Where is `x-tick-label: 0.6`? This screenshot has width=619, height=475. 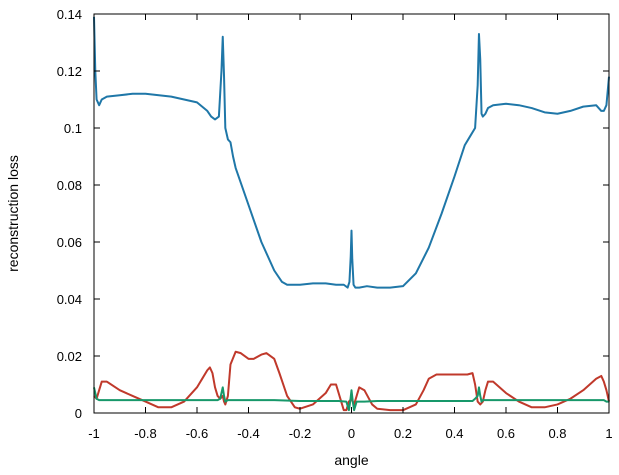 x-tick-label: 0.6 is located at coordinates (506, 433).